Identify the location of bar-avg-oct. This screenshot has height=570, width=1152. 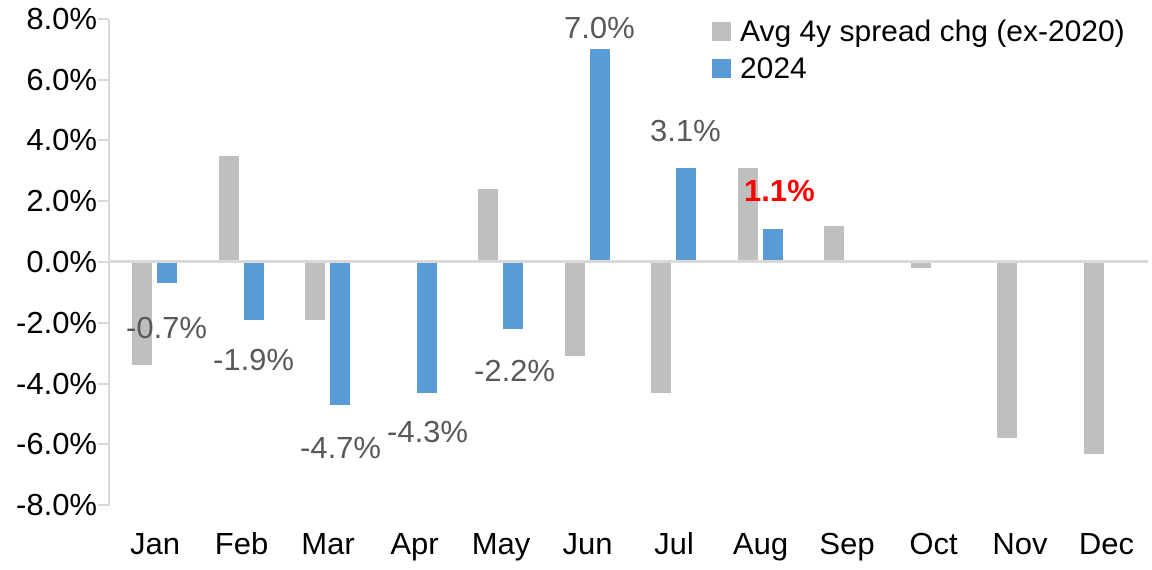
(920, 265).